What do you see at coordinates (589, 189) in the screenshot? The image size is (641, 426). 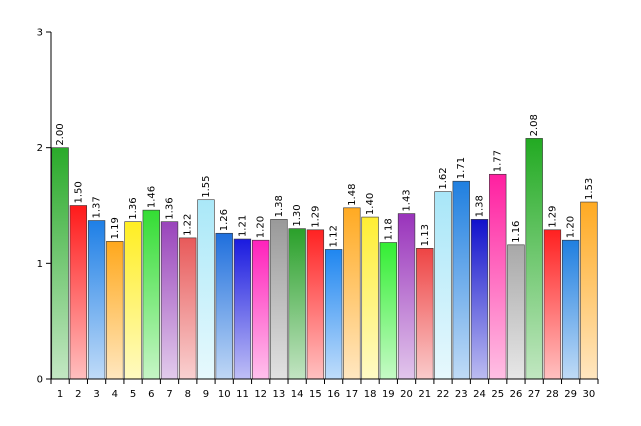 I see `data-label-30: 1.53` at bounding box center [589, 189].